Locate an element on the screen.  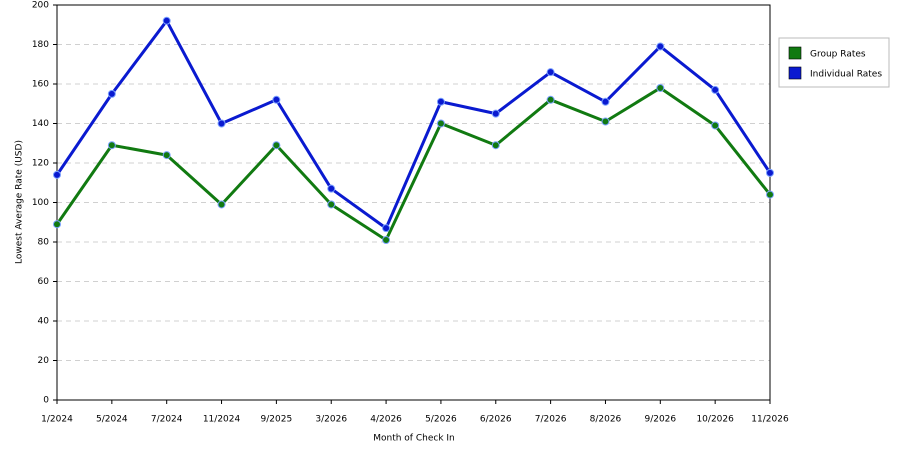
x-tick-label: 4/2026 is located at coordinates (386, 420).